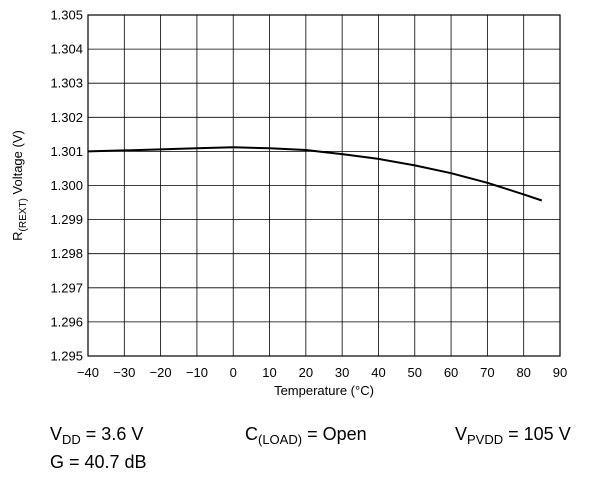 This screenshot has width=593, height=479. I want to click on y-tick-label: 1.300, so click(66, 185).